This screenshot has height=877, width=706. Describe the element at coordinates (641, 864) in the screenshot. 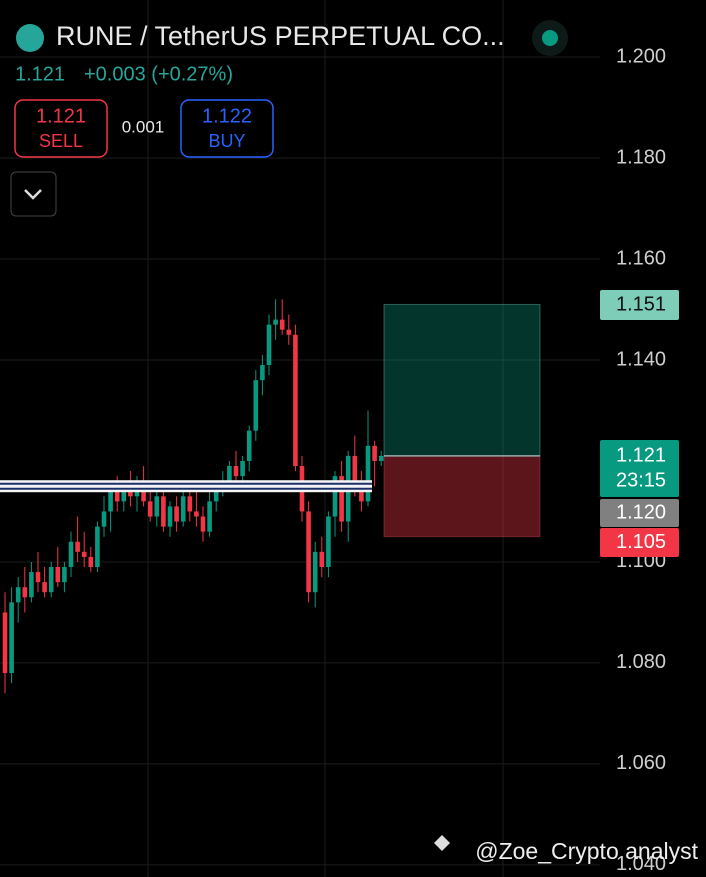

I see `y-tick-label: 1.040` at that location.